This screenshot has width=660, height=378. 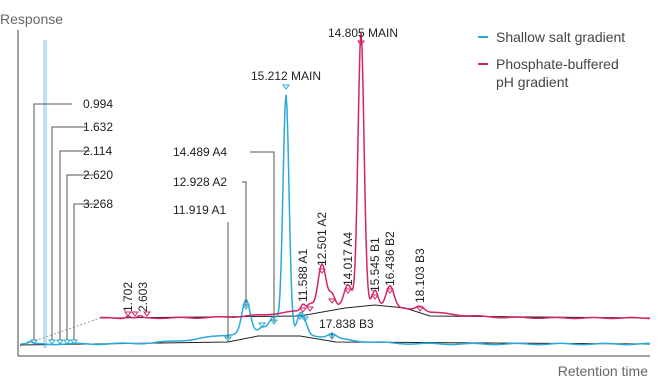 I want to click on peak-label-blue: 17.838 B3, so click(x=346, y=324).